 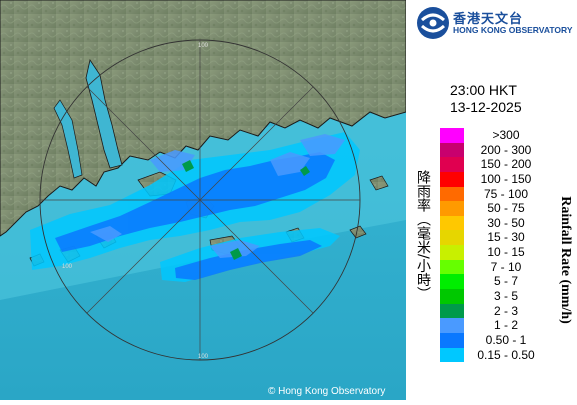 I want to click on map-copyright: © Hong Kong Observatory, so click(x=326, y=391).